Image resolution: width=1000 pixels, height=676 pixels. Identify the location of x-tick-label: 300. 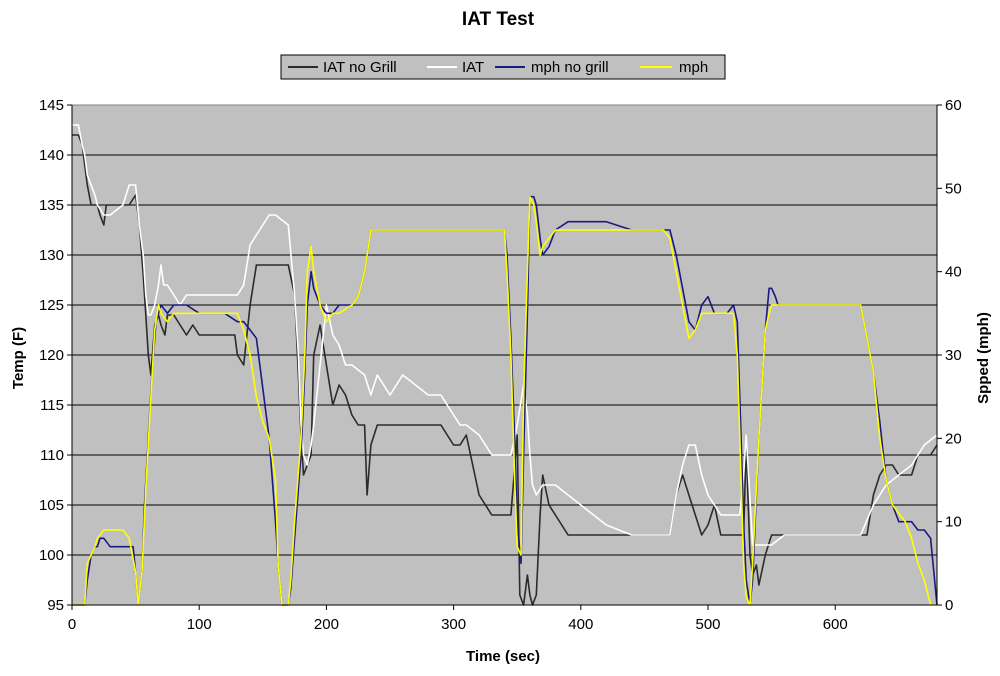
(453, 624).